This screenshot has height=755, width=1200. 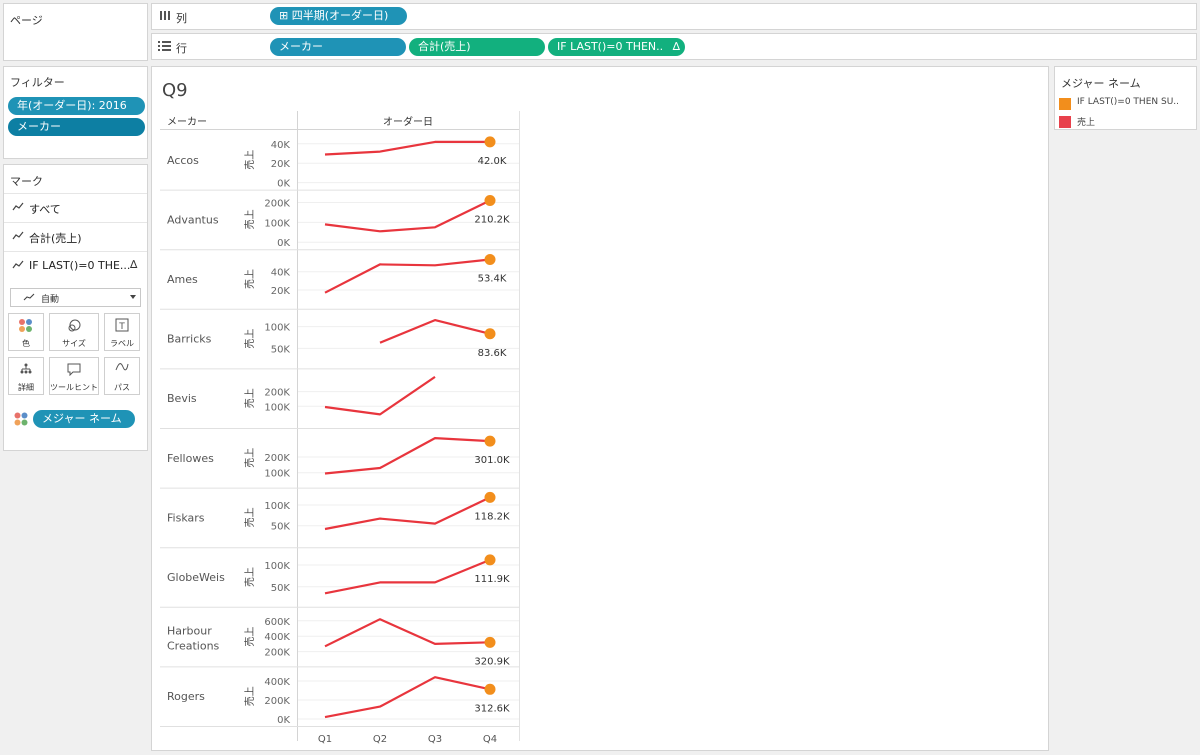 What do you see at coordinates (186, 517) in the screenshot?
I see `maker-label-fiskars: Fiskars` at bounding box center [186, 517].